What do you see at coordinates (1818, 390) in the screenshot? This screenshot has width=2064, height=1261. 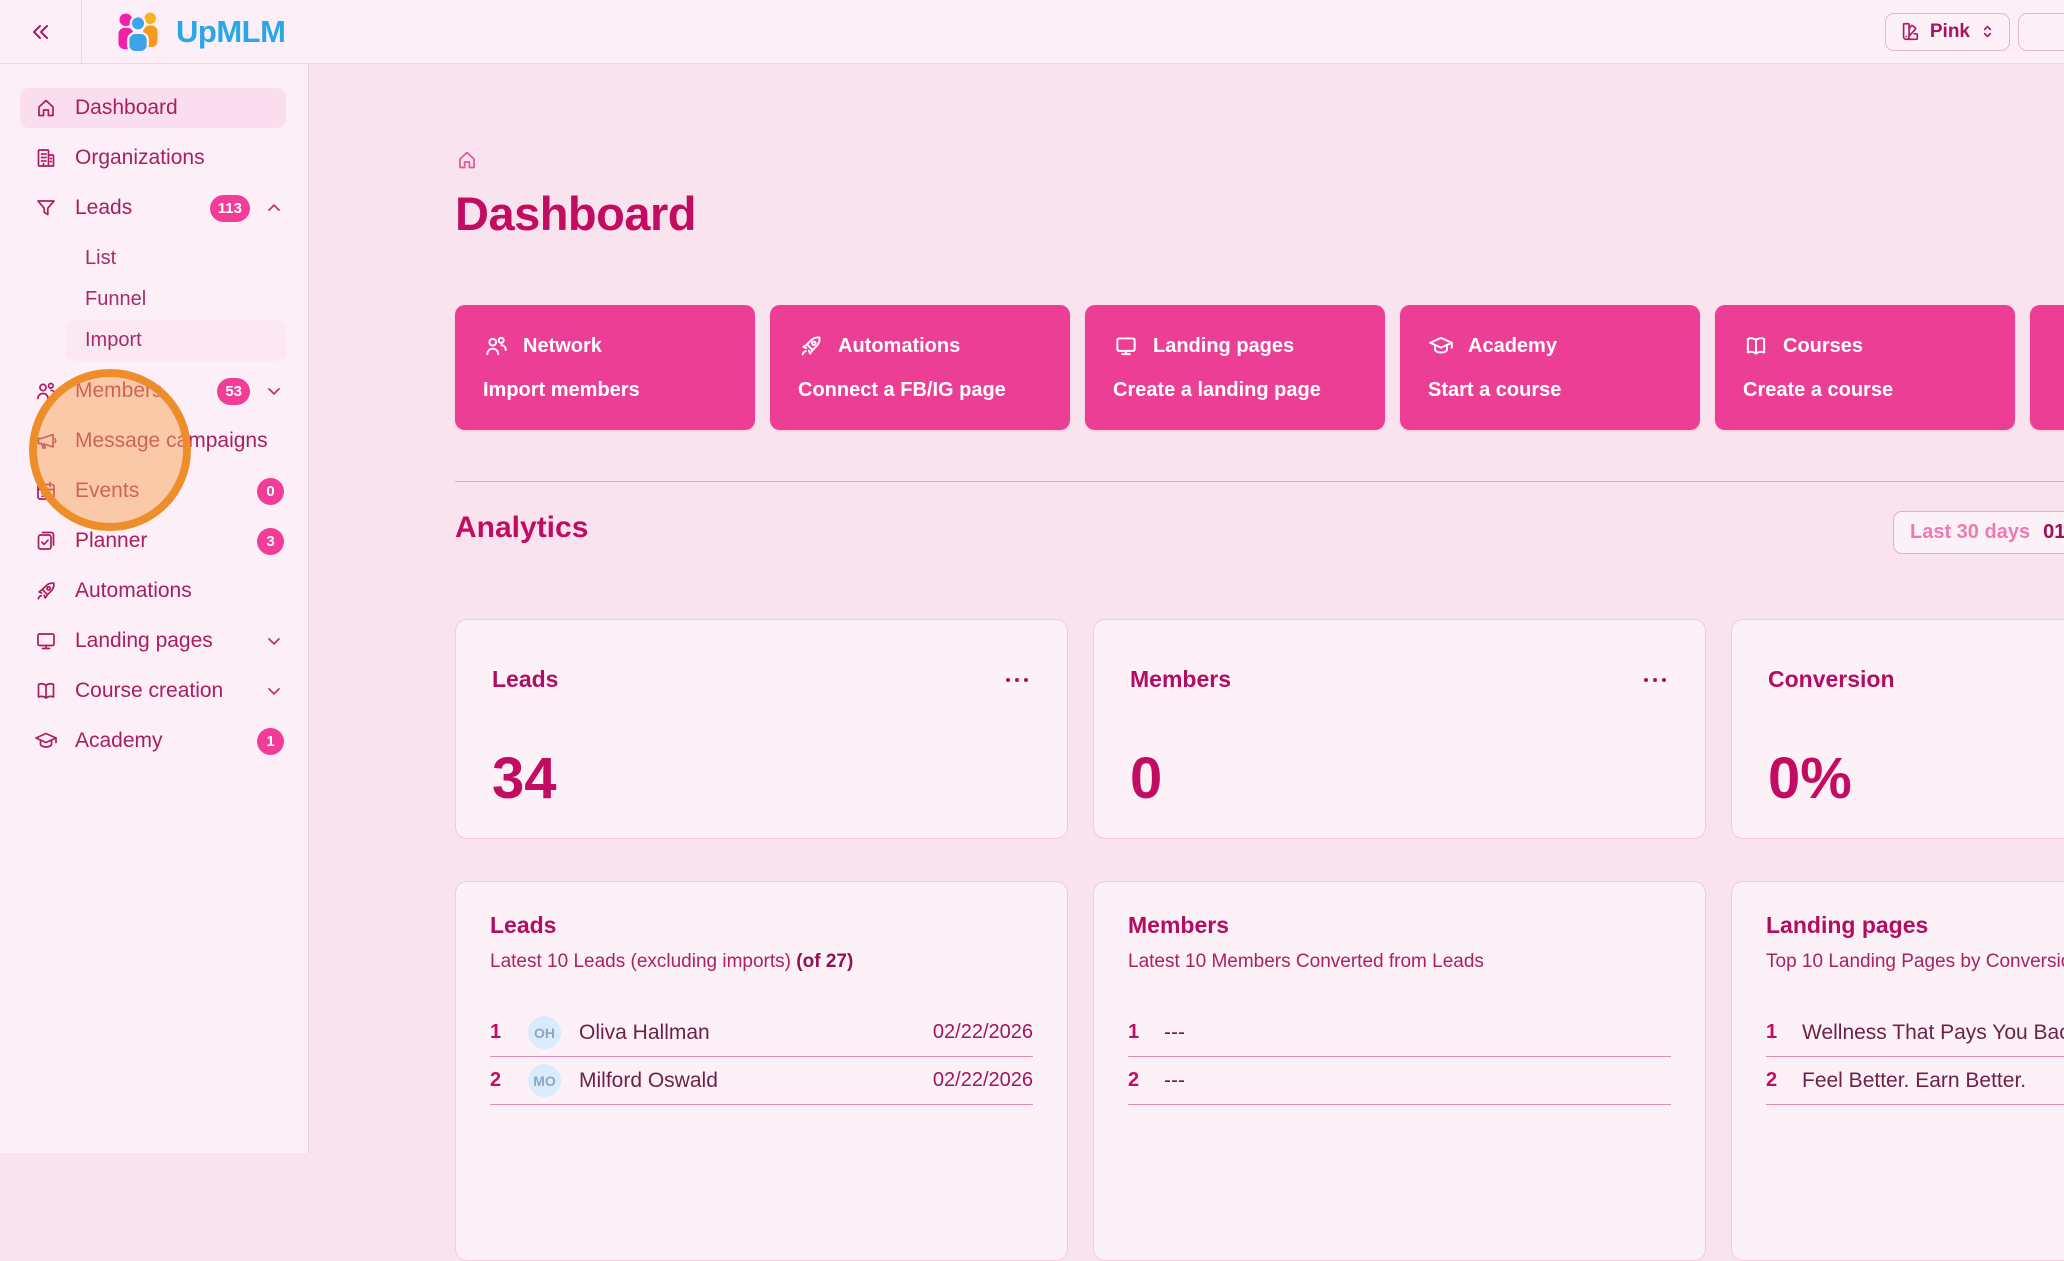 I see `quick-action-subtitle: Create a course` at bounding box center [1818, 390].